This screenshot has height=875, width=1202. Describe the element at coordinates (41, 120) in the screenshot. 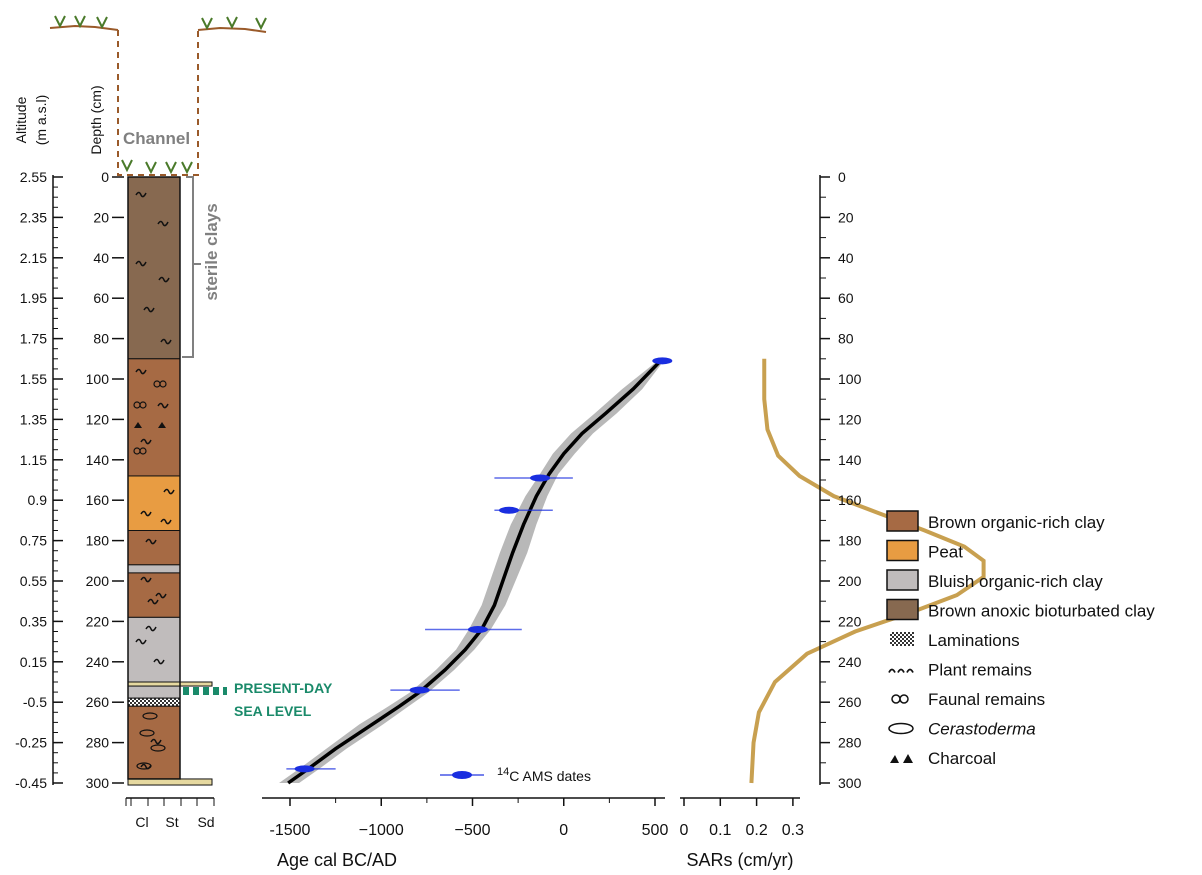

I see `altitude-title-line2: (m a.s.l)` at that location.